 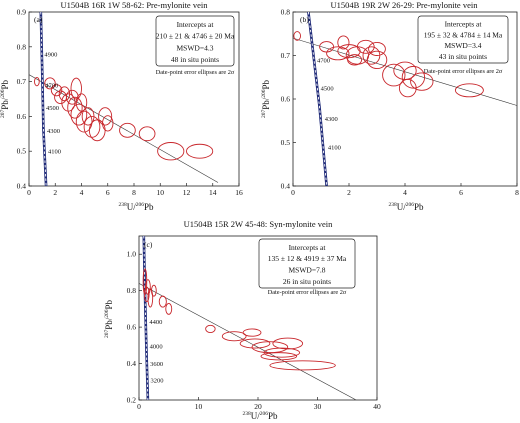 I want to click on intercept-box-line: 48 in situ points, so click(x=195, y=59).